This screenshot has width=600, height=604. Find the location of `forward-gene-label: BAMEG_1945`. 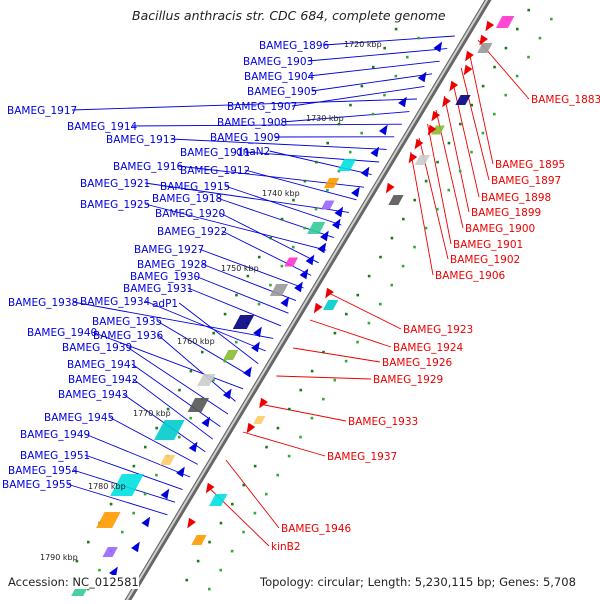

forward-gene-label: BAMEG_1945 is located at coordinates (79, 418).